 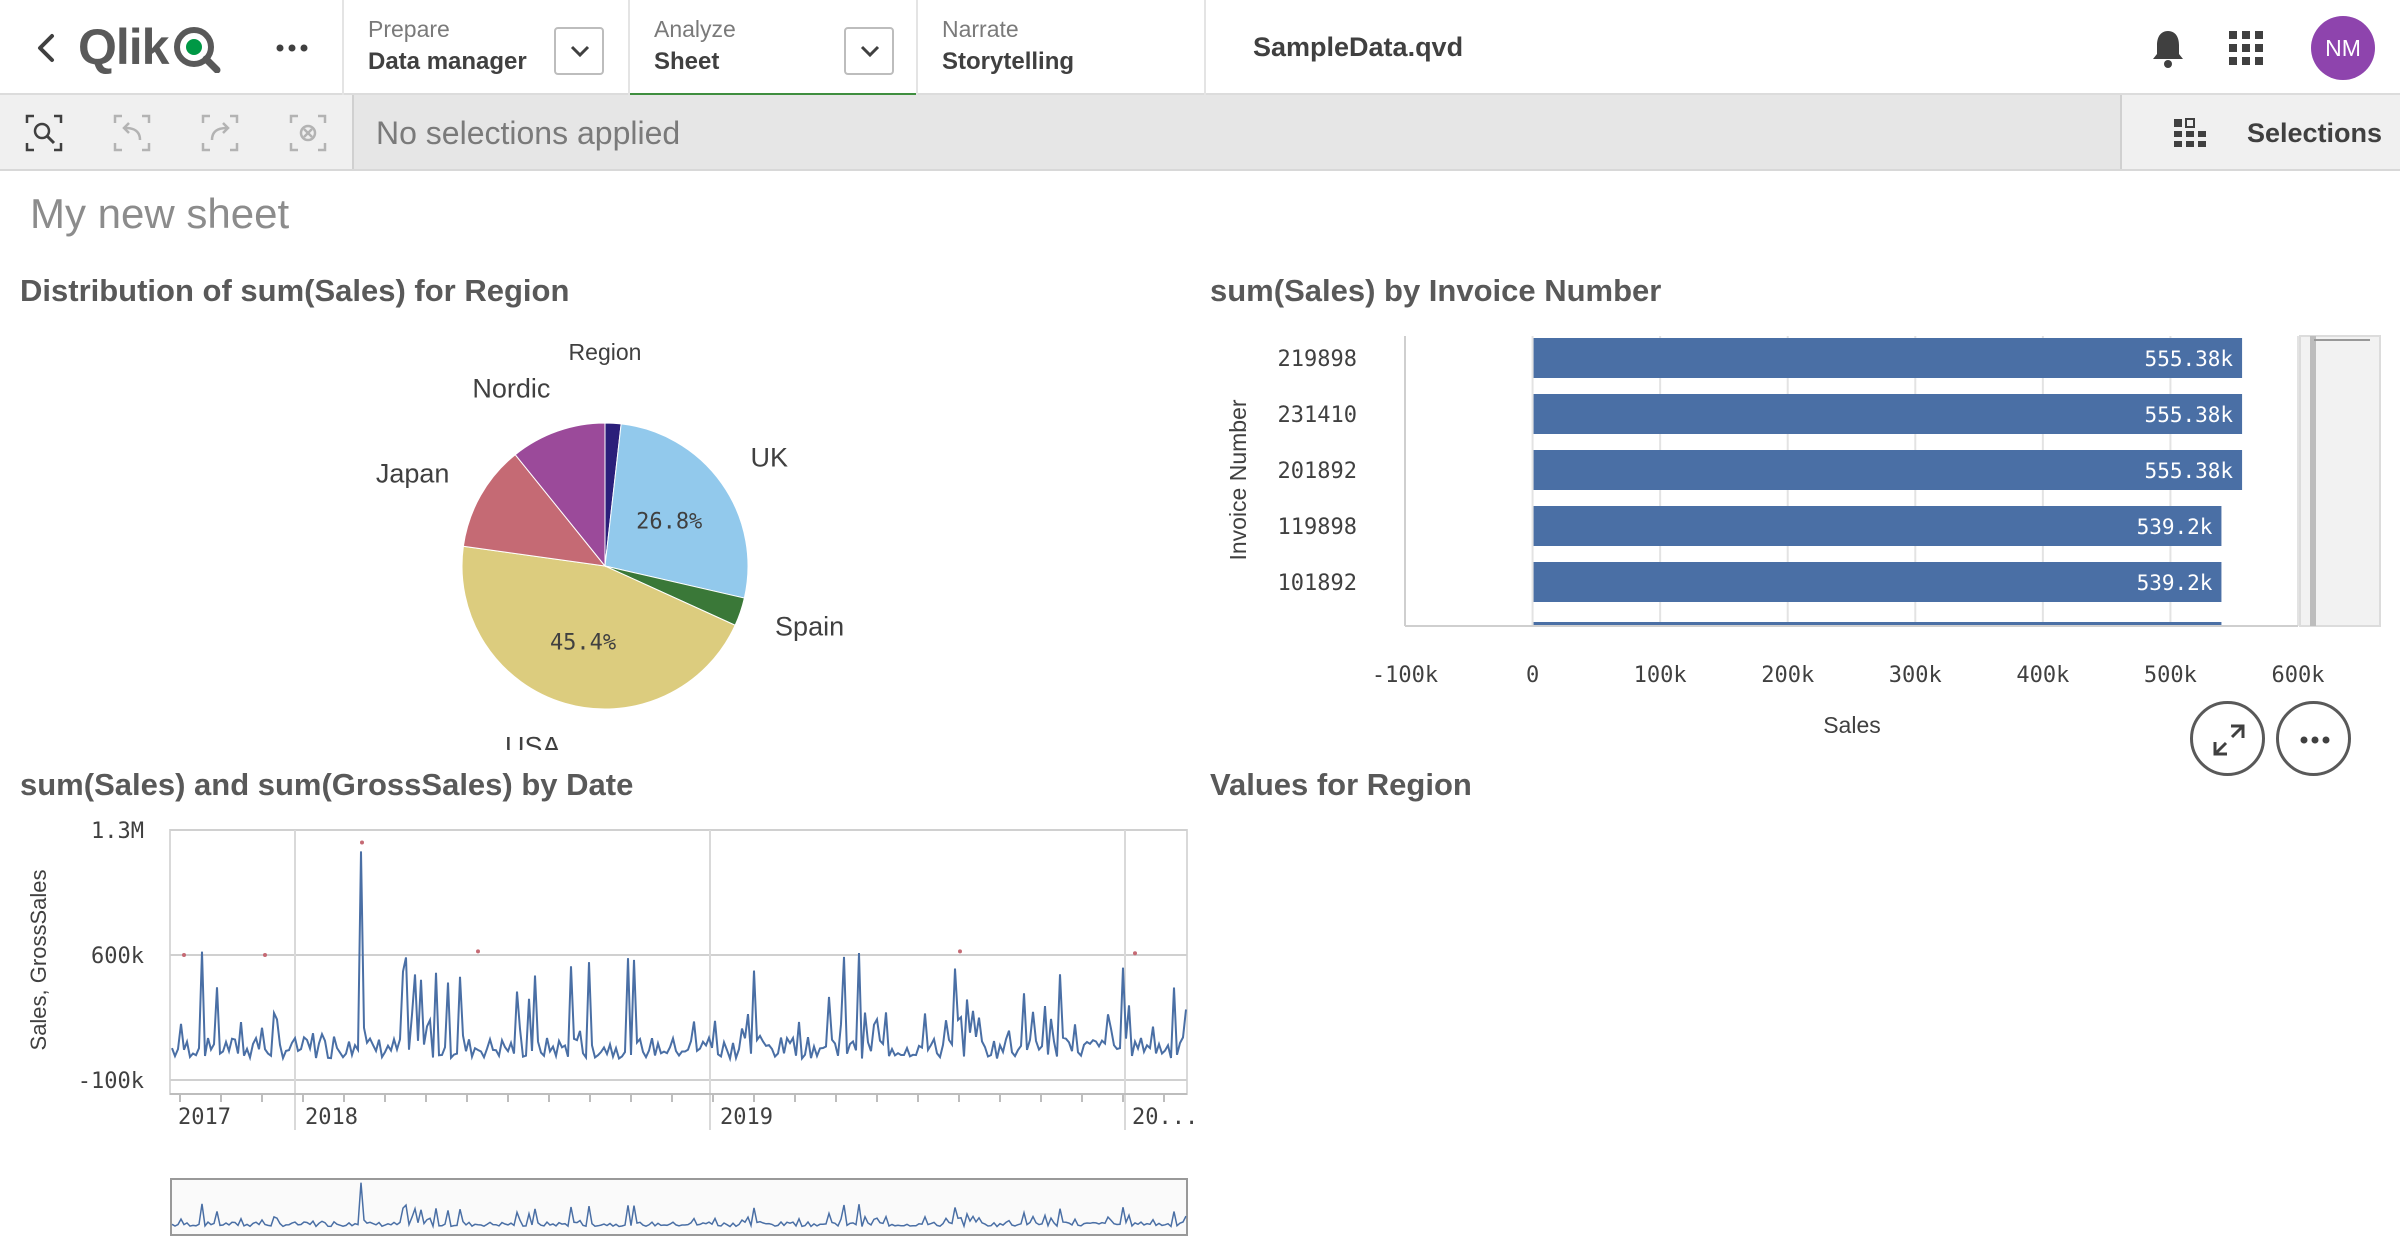 I want to click on selections-status: No selections applied, so click(x=528, y=133).